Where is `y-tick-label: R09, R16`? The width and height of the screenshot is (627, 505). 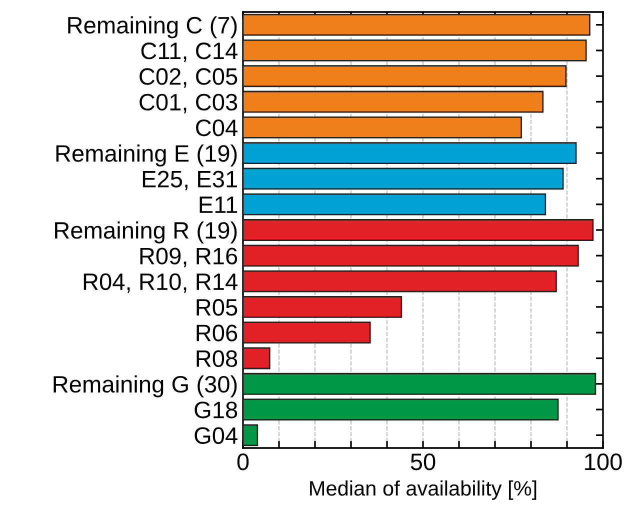 y-tick-label: R09, R16 is located at coordinates (189, 258).